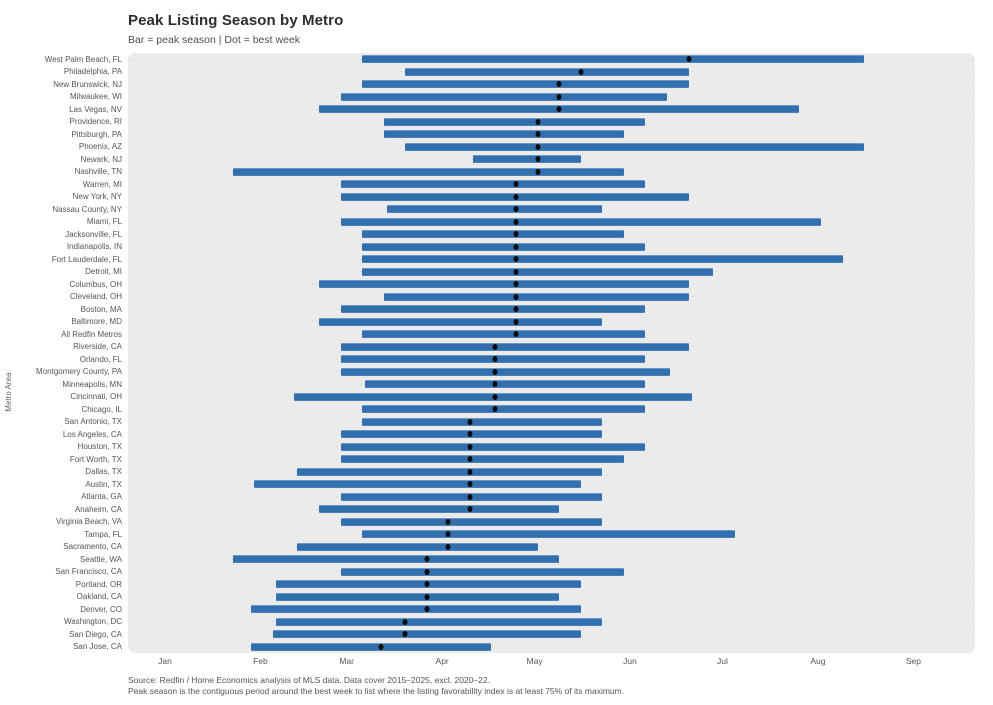 This screenshot has width=993, height=705. Describe the element at coordinates (95, 297) in the screenshot. I see `metro-label: Cleveland, OH` at that location.